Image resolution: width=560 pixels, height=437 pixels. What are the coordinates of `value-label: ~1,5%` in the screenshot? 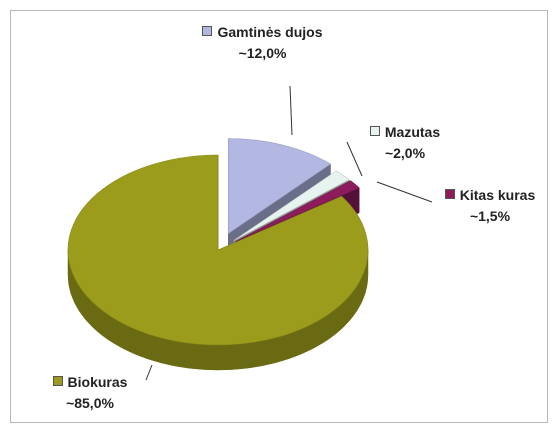 It's located at (490, 216).